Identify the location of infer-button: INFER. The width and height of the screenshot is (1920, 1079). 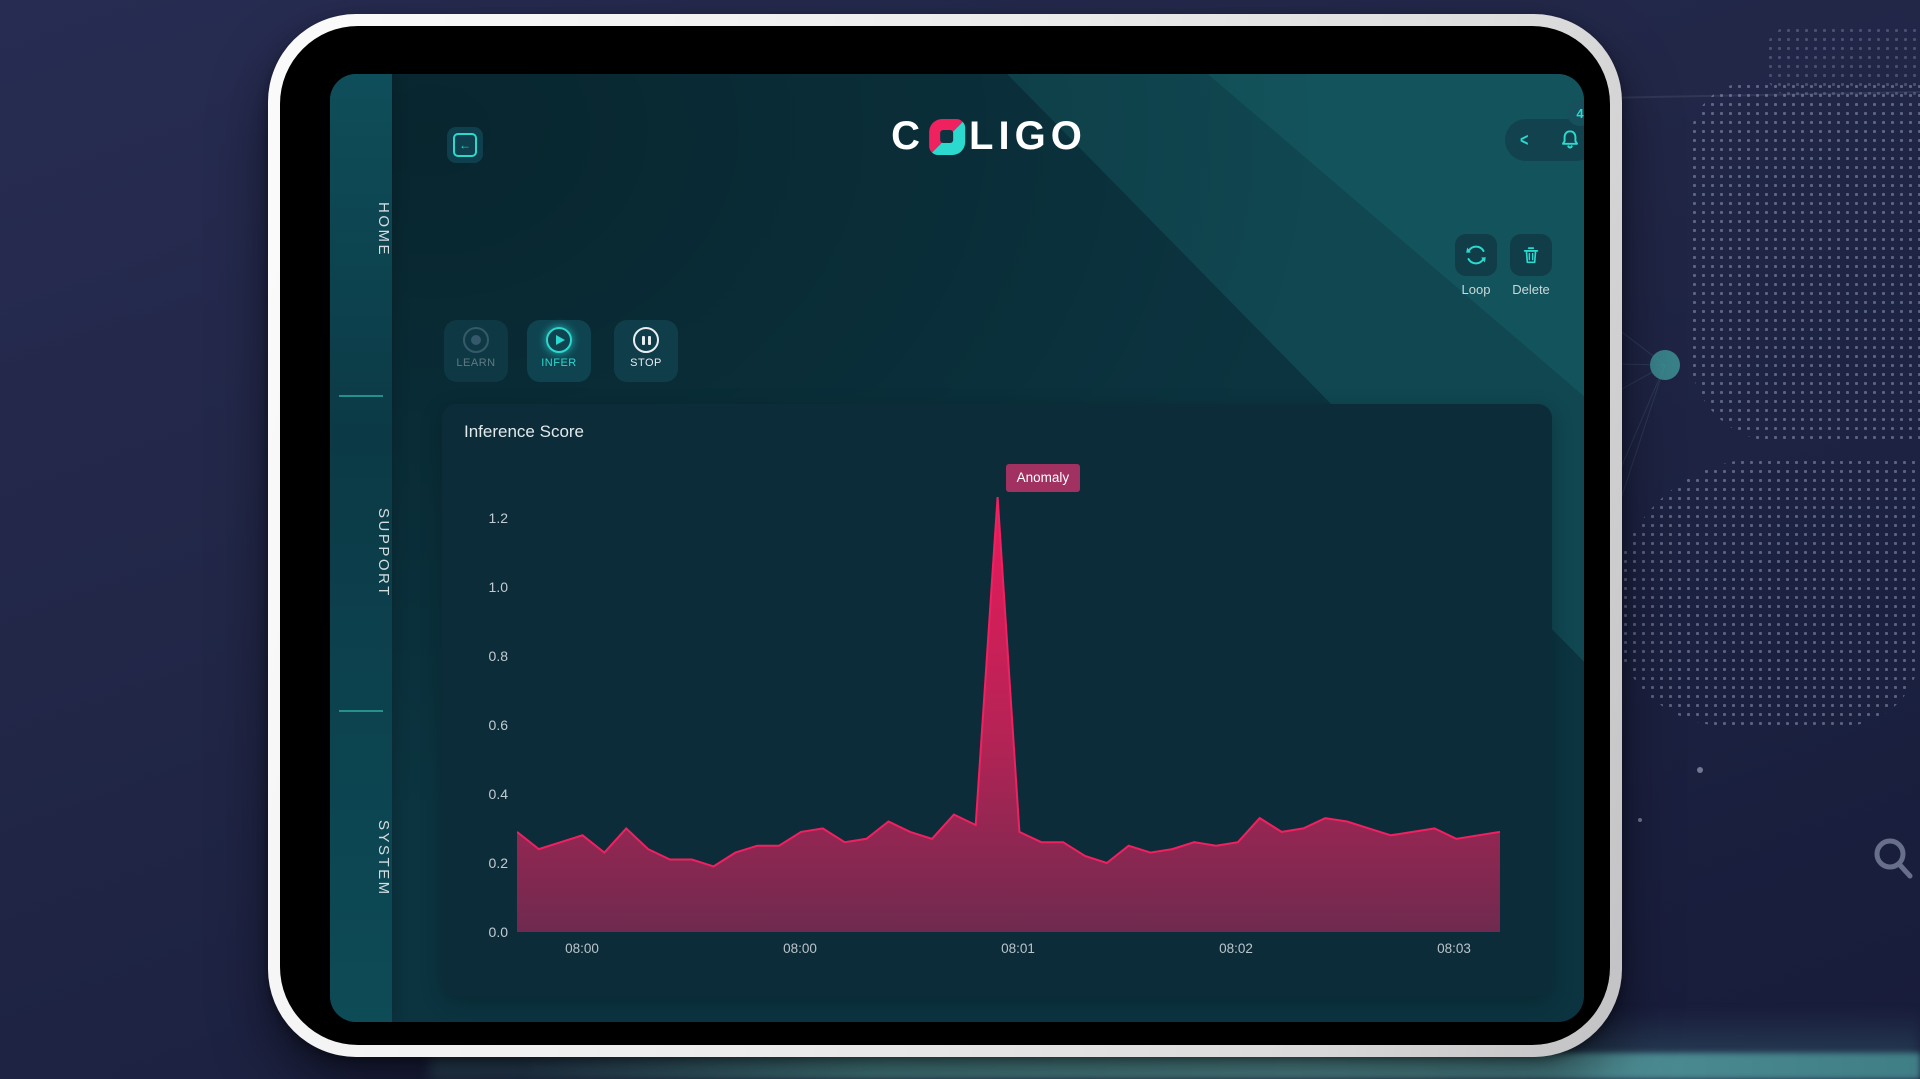
(559, 351).